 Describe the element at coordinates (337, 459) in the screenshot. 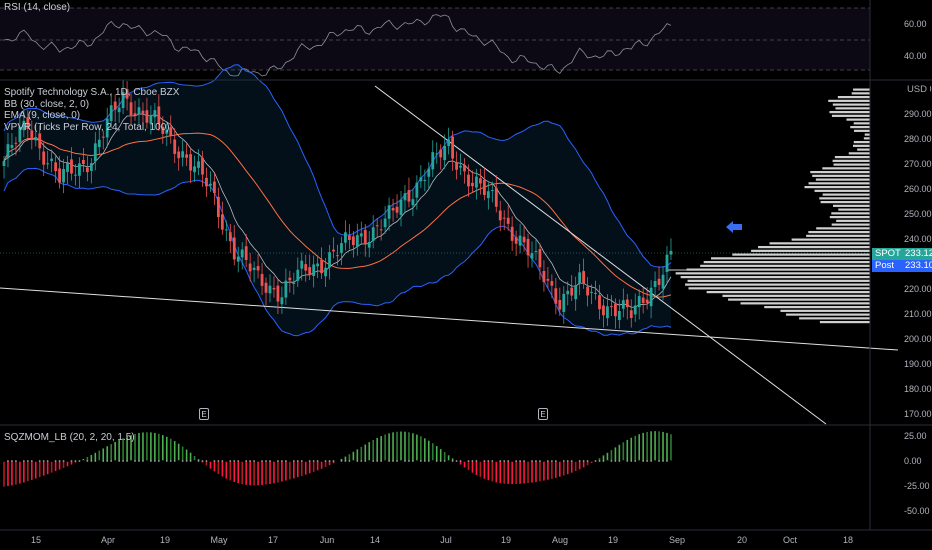

I see `momentum-pane` at that location.